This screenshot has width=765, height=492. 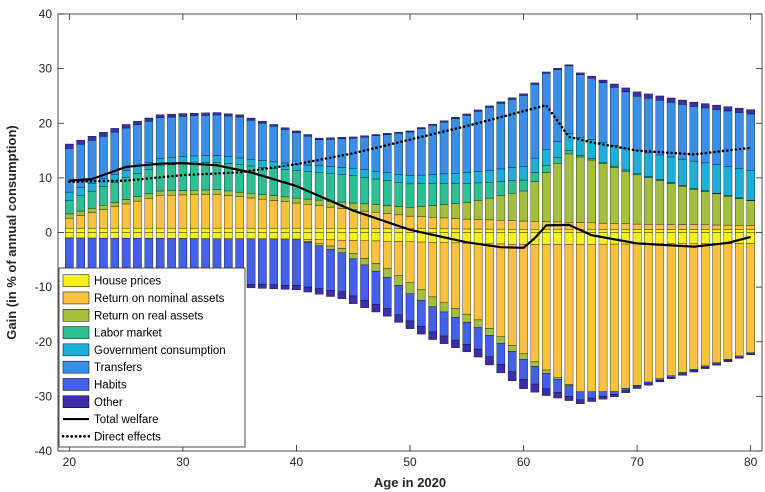 What do you see at coordinates (750, 231) in the screenshot?
I see `bar-segment-0-age-80-pos` at bounding box center [750, 231].